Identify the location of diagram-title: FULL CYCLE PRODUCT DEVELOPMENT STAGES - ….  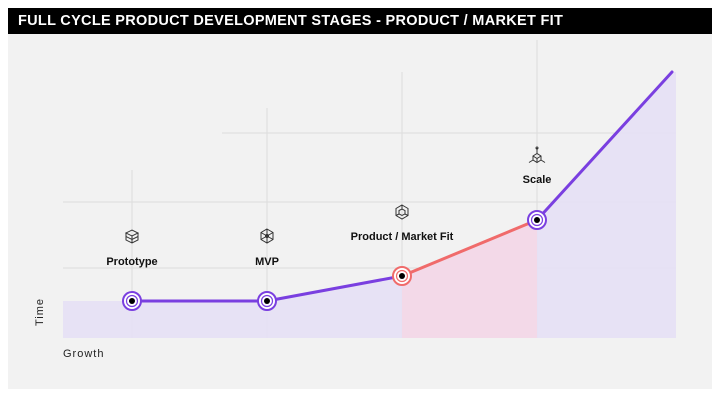
(291, 21).